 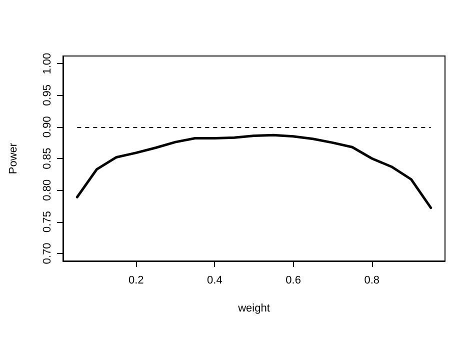 What do you see at coordinates (48, 221) in the screenshot?
I see `y-tick-label: 0.75` at bounding box center [48, 221].